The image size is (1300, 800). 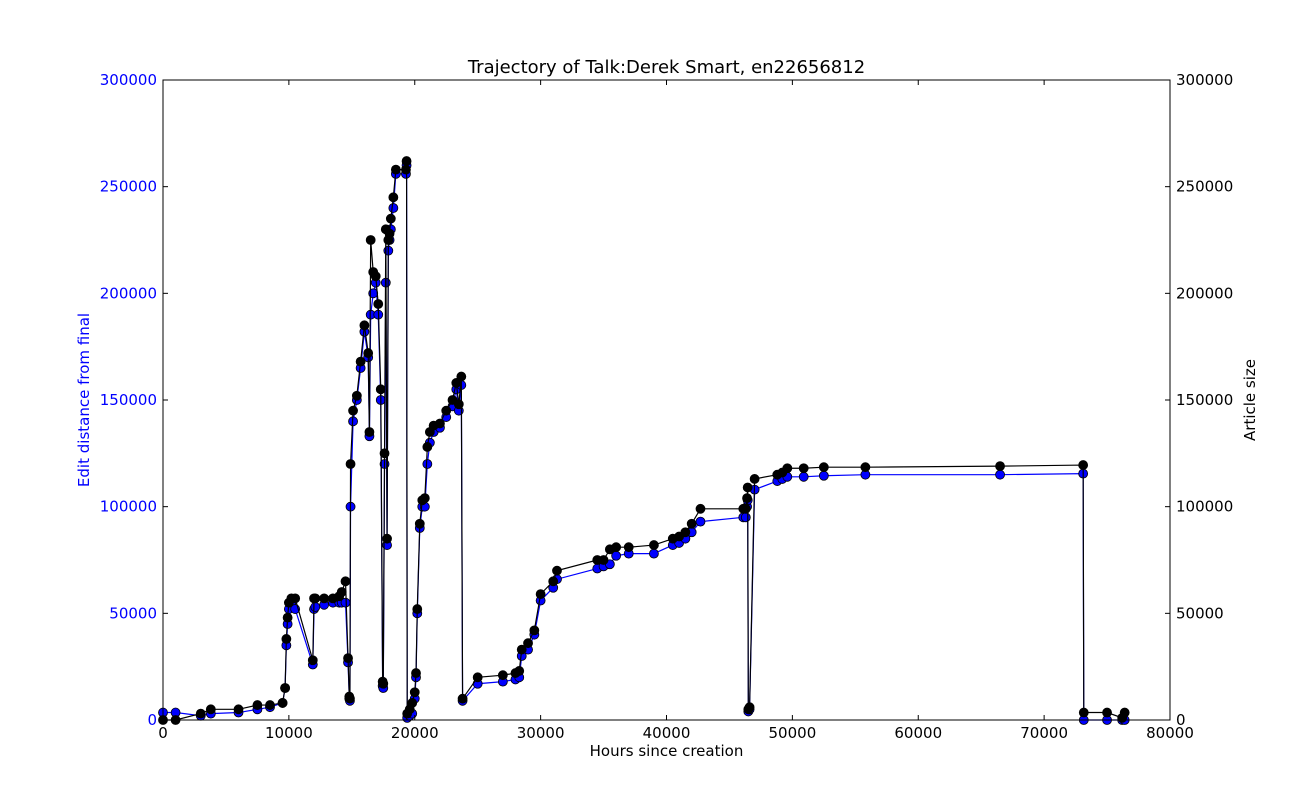 What do you see at coordinates (1204, 80) in the screenshot?
I see `y-right-tick-label: 300000` at bounding box center [1204, 80].